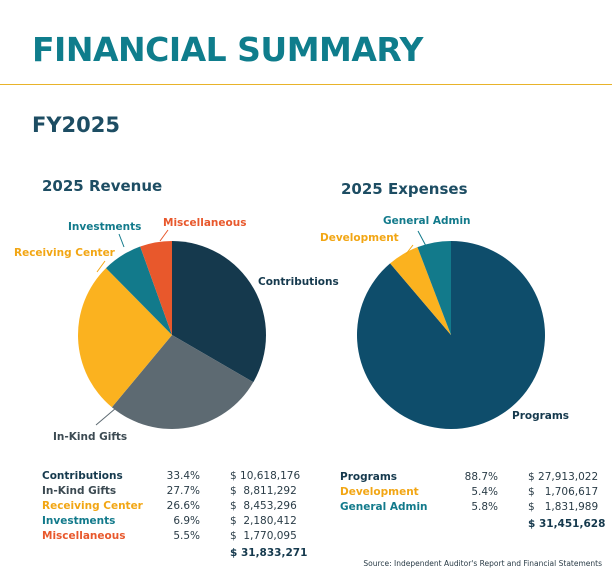  Describe the element at coordinates (174, 552) in the screenshot. I see `revenue-total-row: $ 31,833,271` at that location.